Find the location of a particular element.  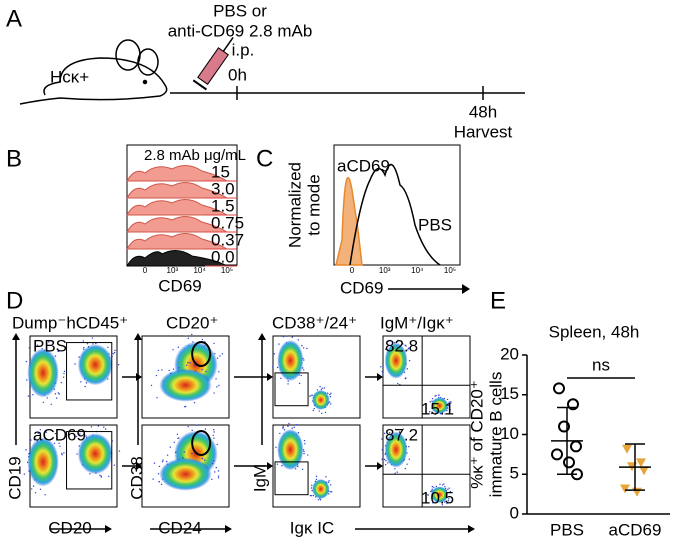

quadrant-value: 82.8 is located at coordinates (401, 345).